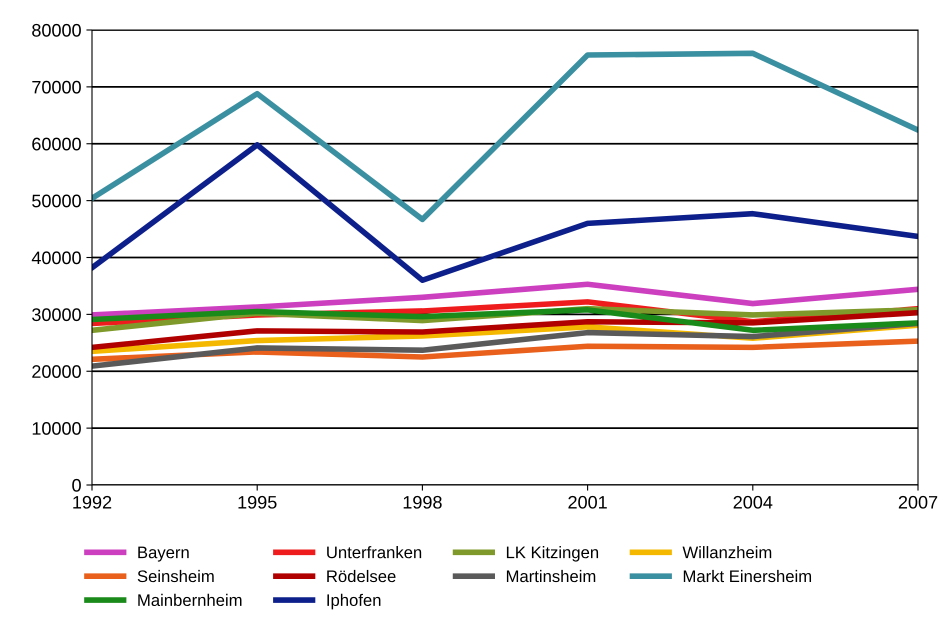 Image resolution: width=941 pixels, height=621 pixels. Describe the element at coordinates (76, 485) in the screenshot. I see `y-tick-label: 0` at that location.